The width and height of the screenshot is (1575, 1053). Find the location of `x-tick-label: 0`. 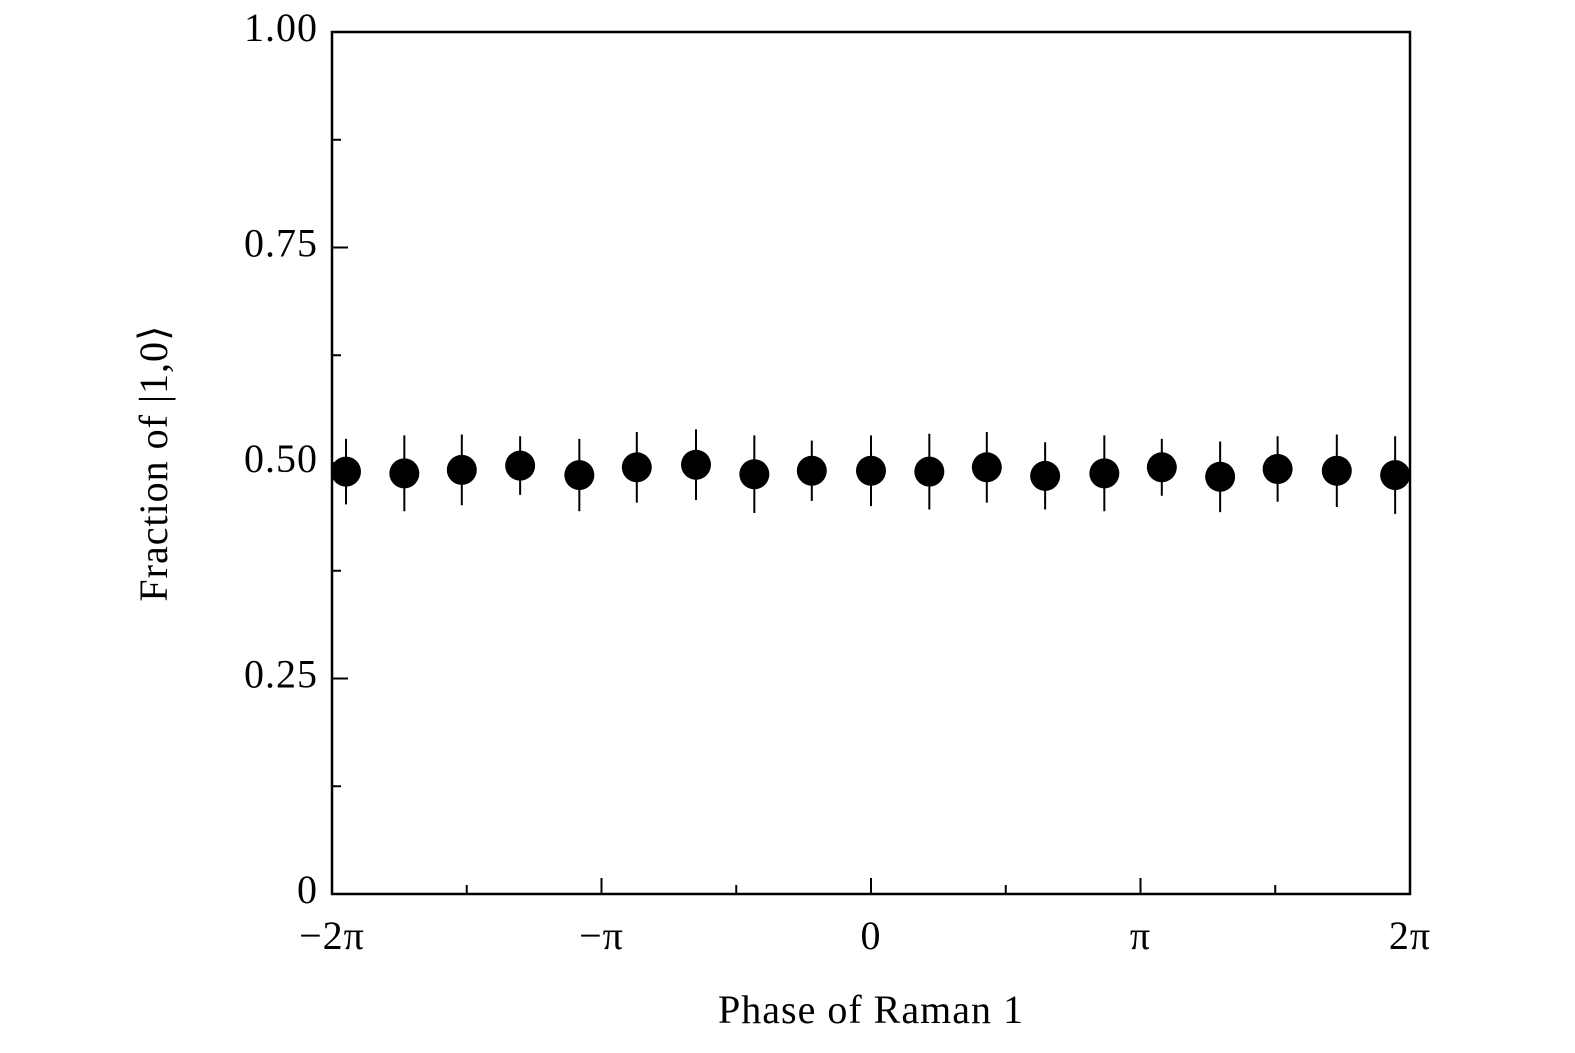

x-tick-label: 0 is located at coordinates (871, 935).